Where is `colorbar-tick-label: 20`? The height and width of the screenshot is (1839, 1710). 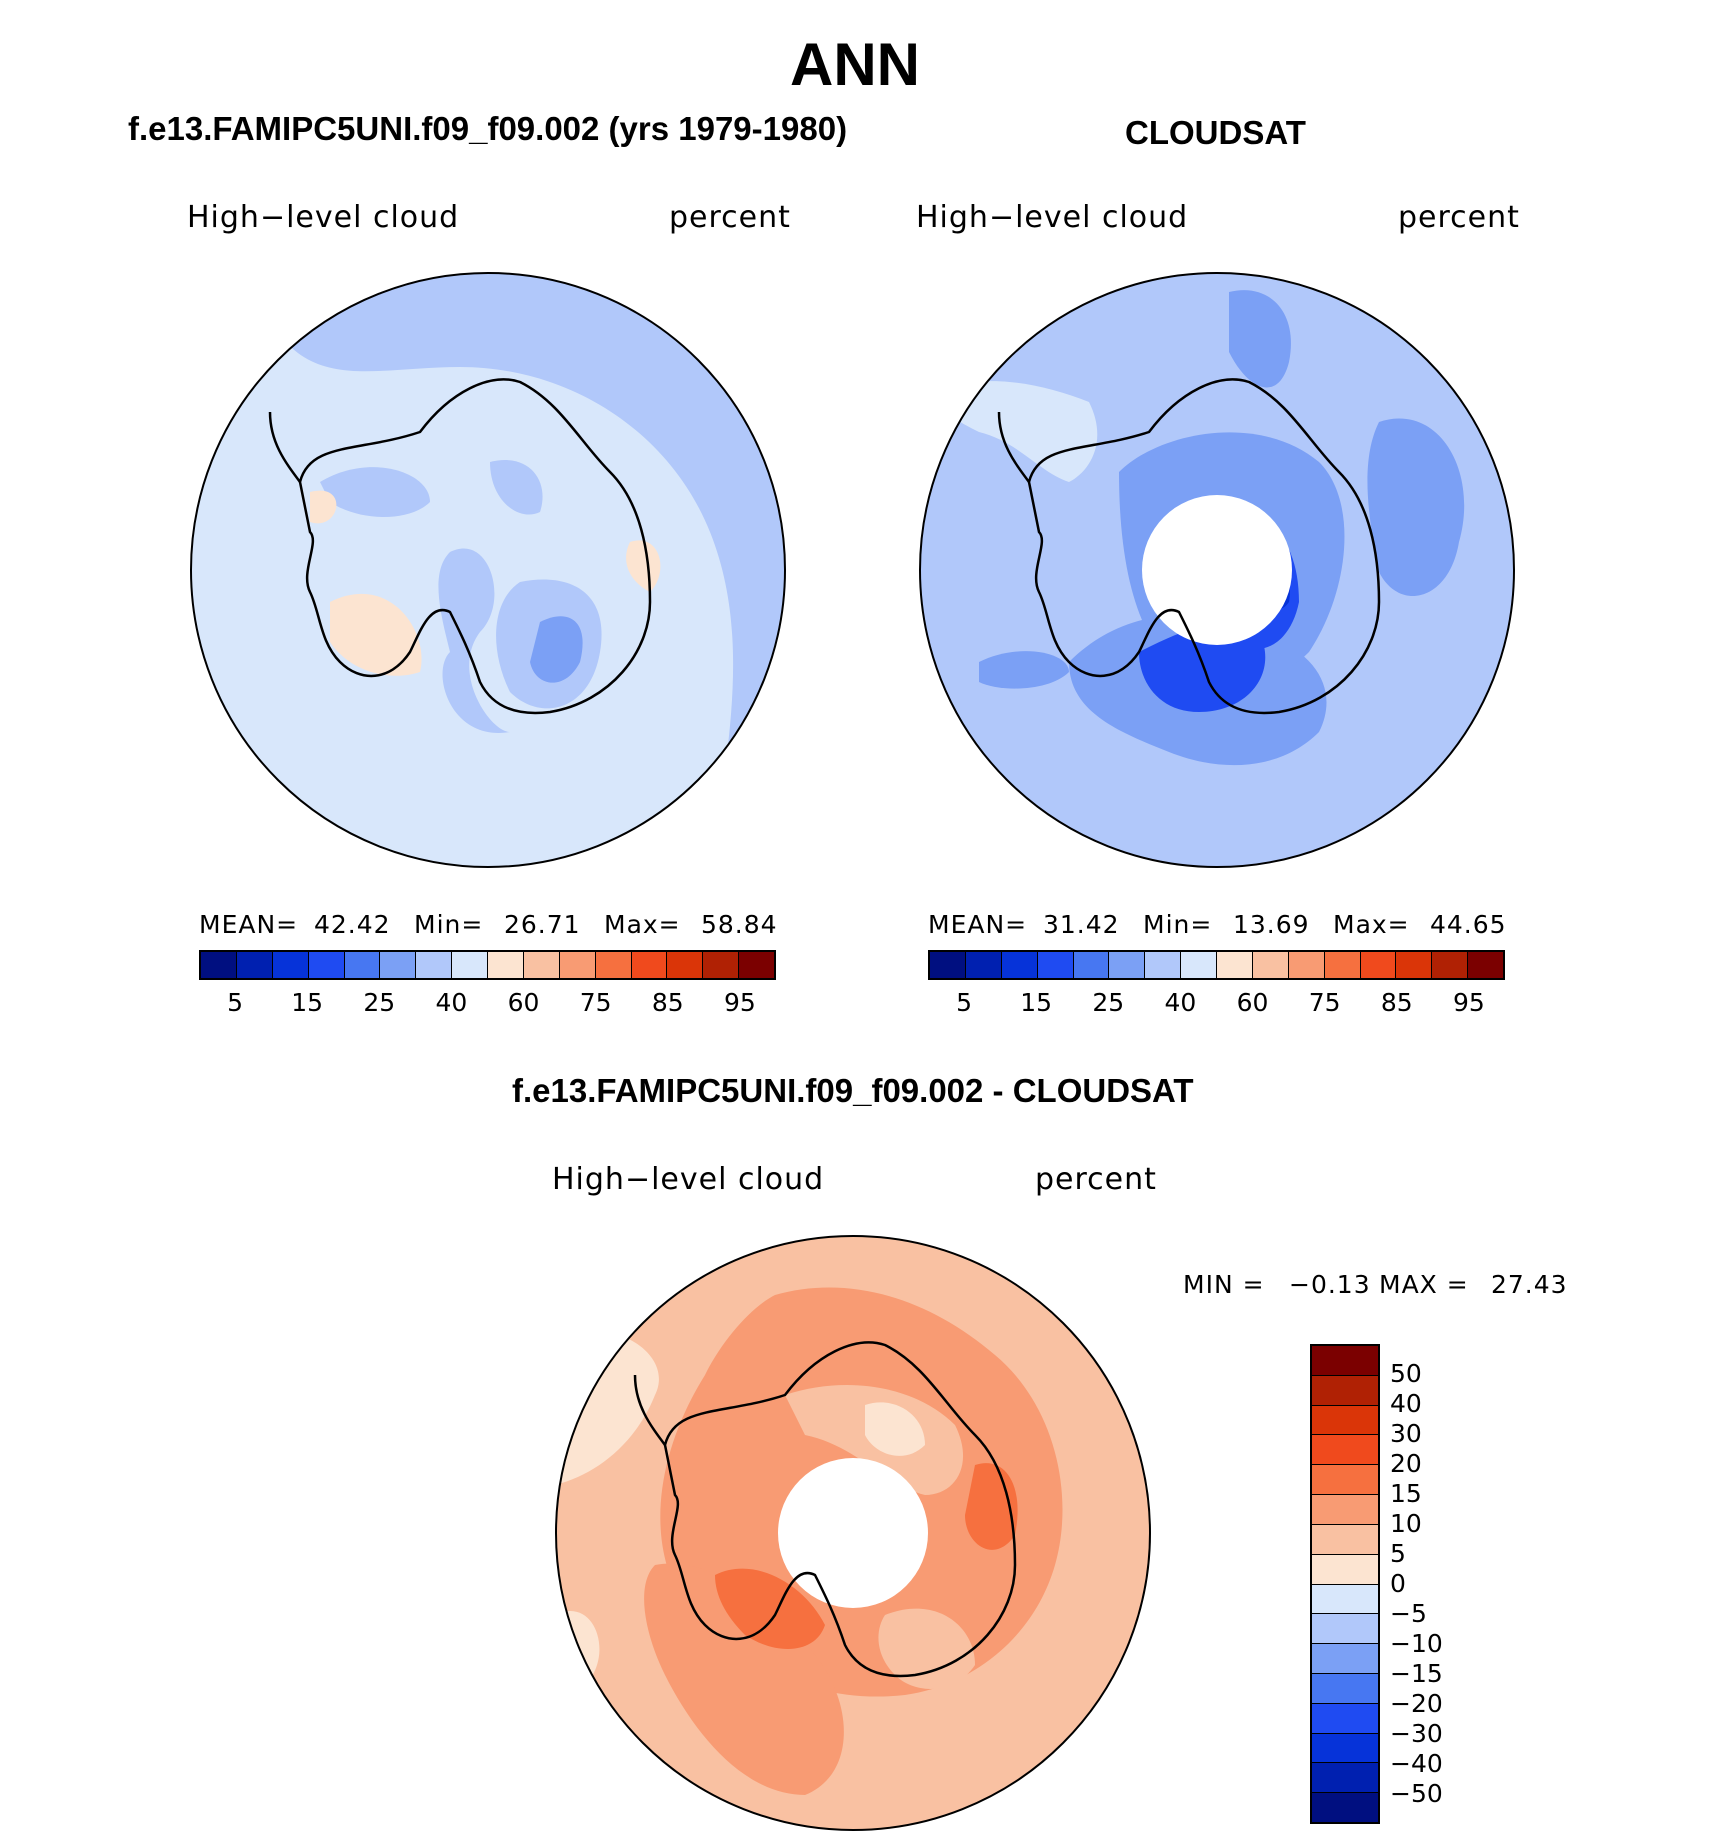
colorbar-tick-label: 20 is located at coordinates (1406, 1463).